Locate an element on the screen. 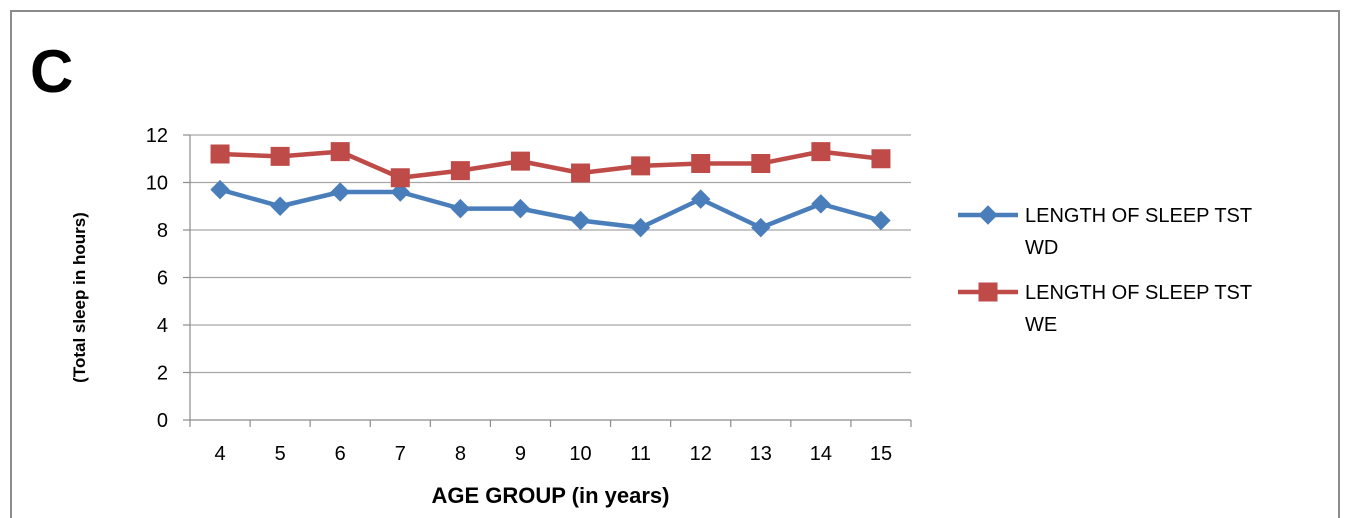  legend-label: WE is located at coordinates (1041, 325).